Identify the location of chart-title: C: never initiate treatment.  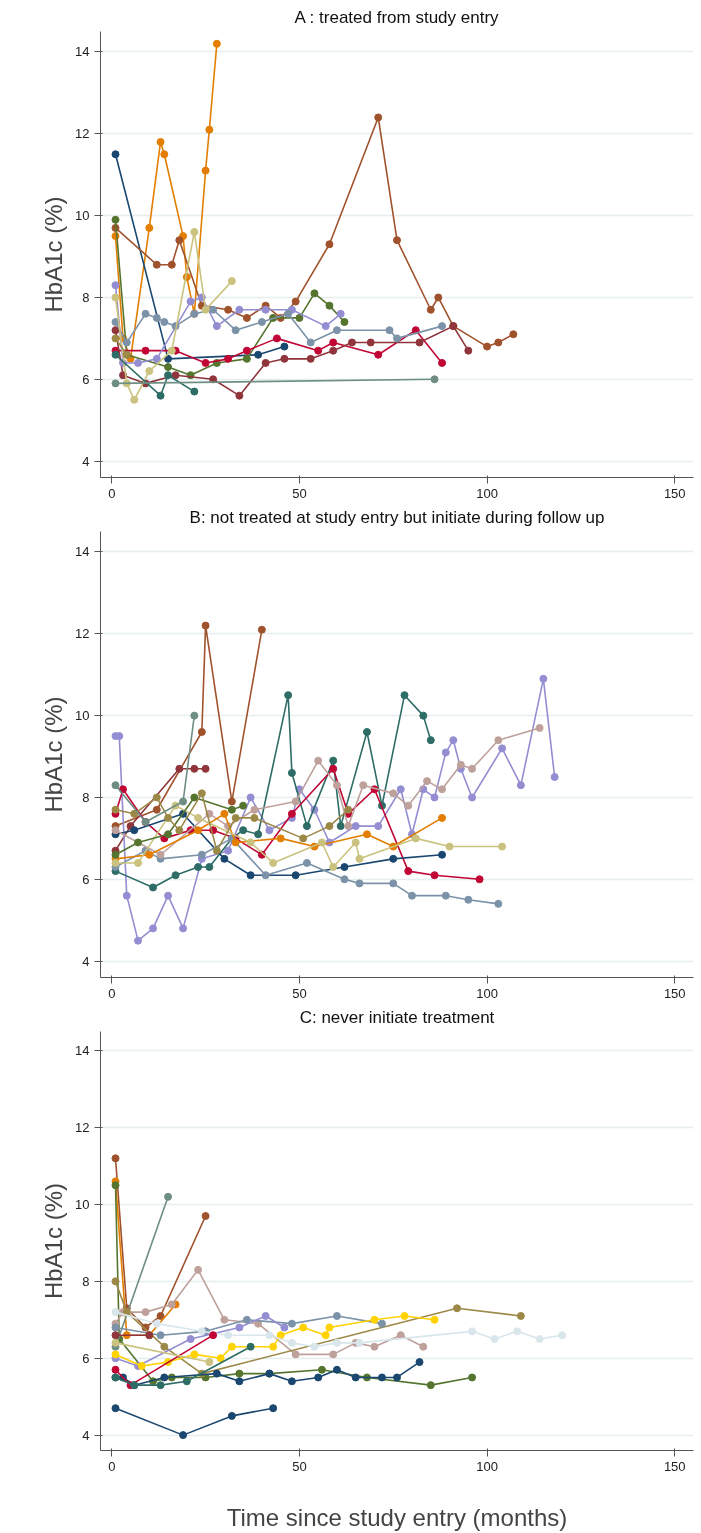
(397, 1017).